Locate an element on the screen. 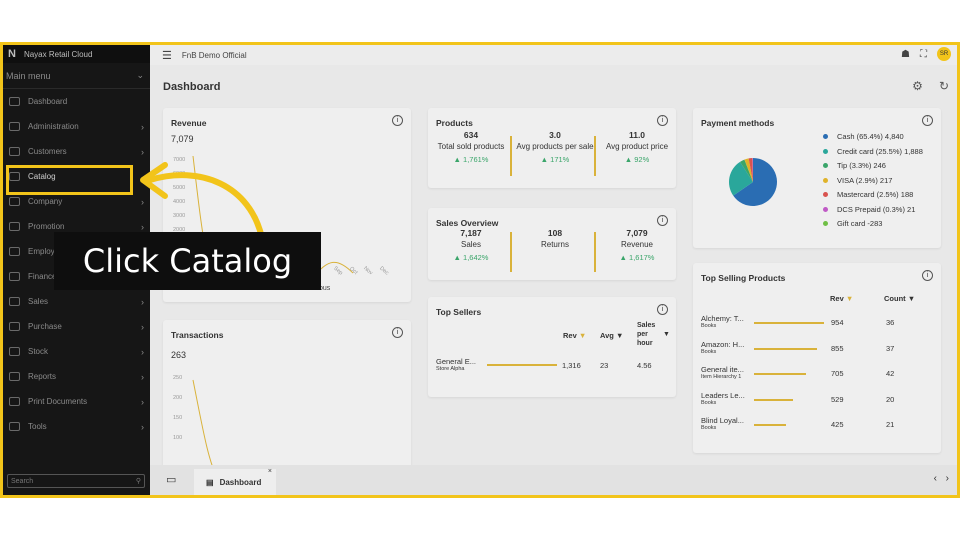 The height and width of the screenshot is (540, 960). main-menu-header: Main menu ⌄ is located at coordinates (76, 76).